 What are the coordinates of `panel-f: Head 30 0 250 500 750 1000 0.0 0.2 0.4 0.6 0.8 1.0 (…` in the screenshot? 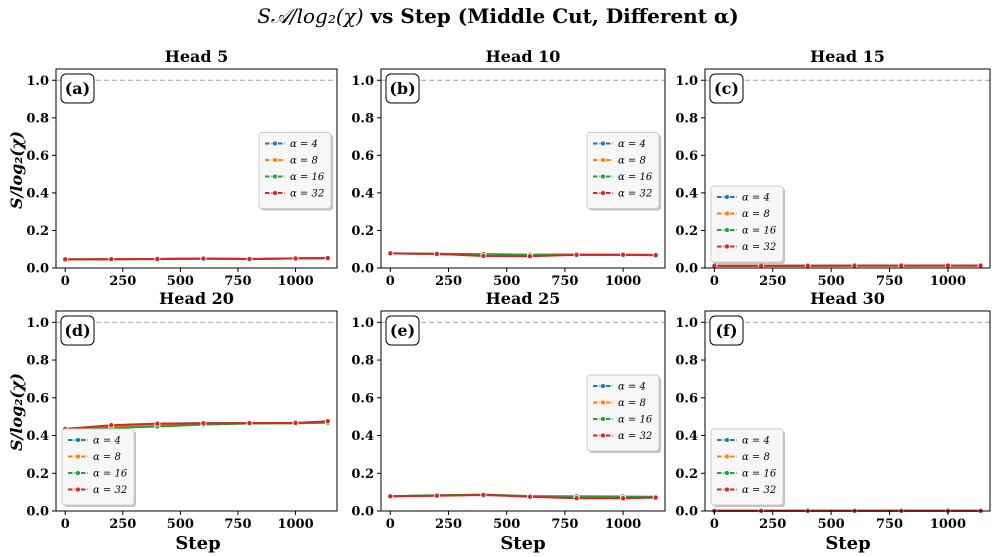 It's located at (833, 410).